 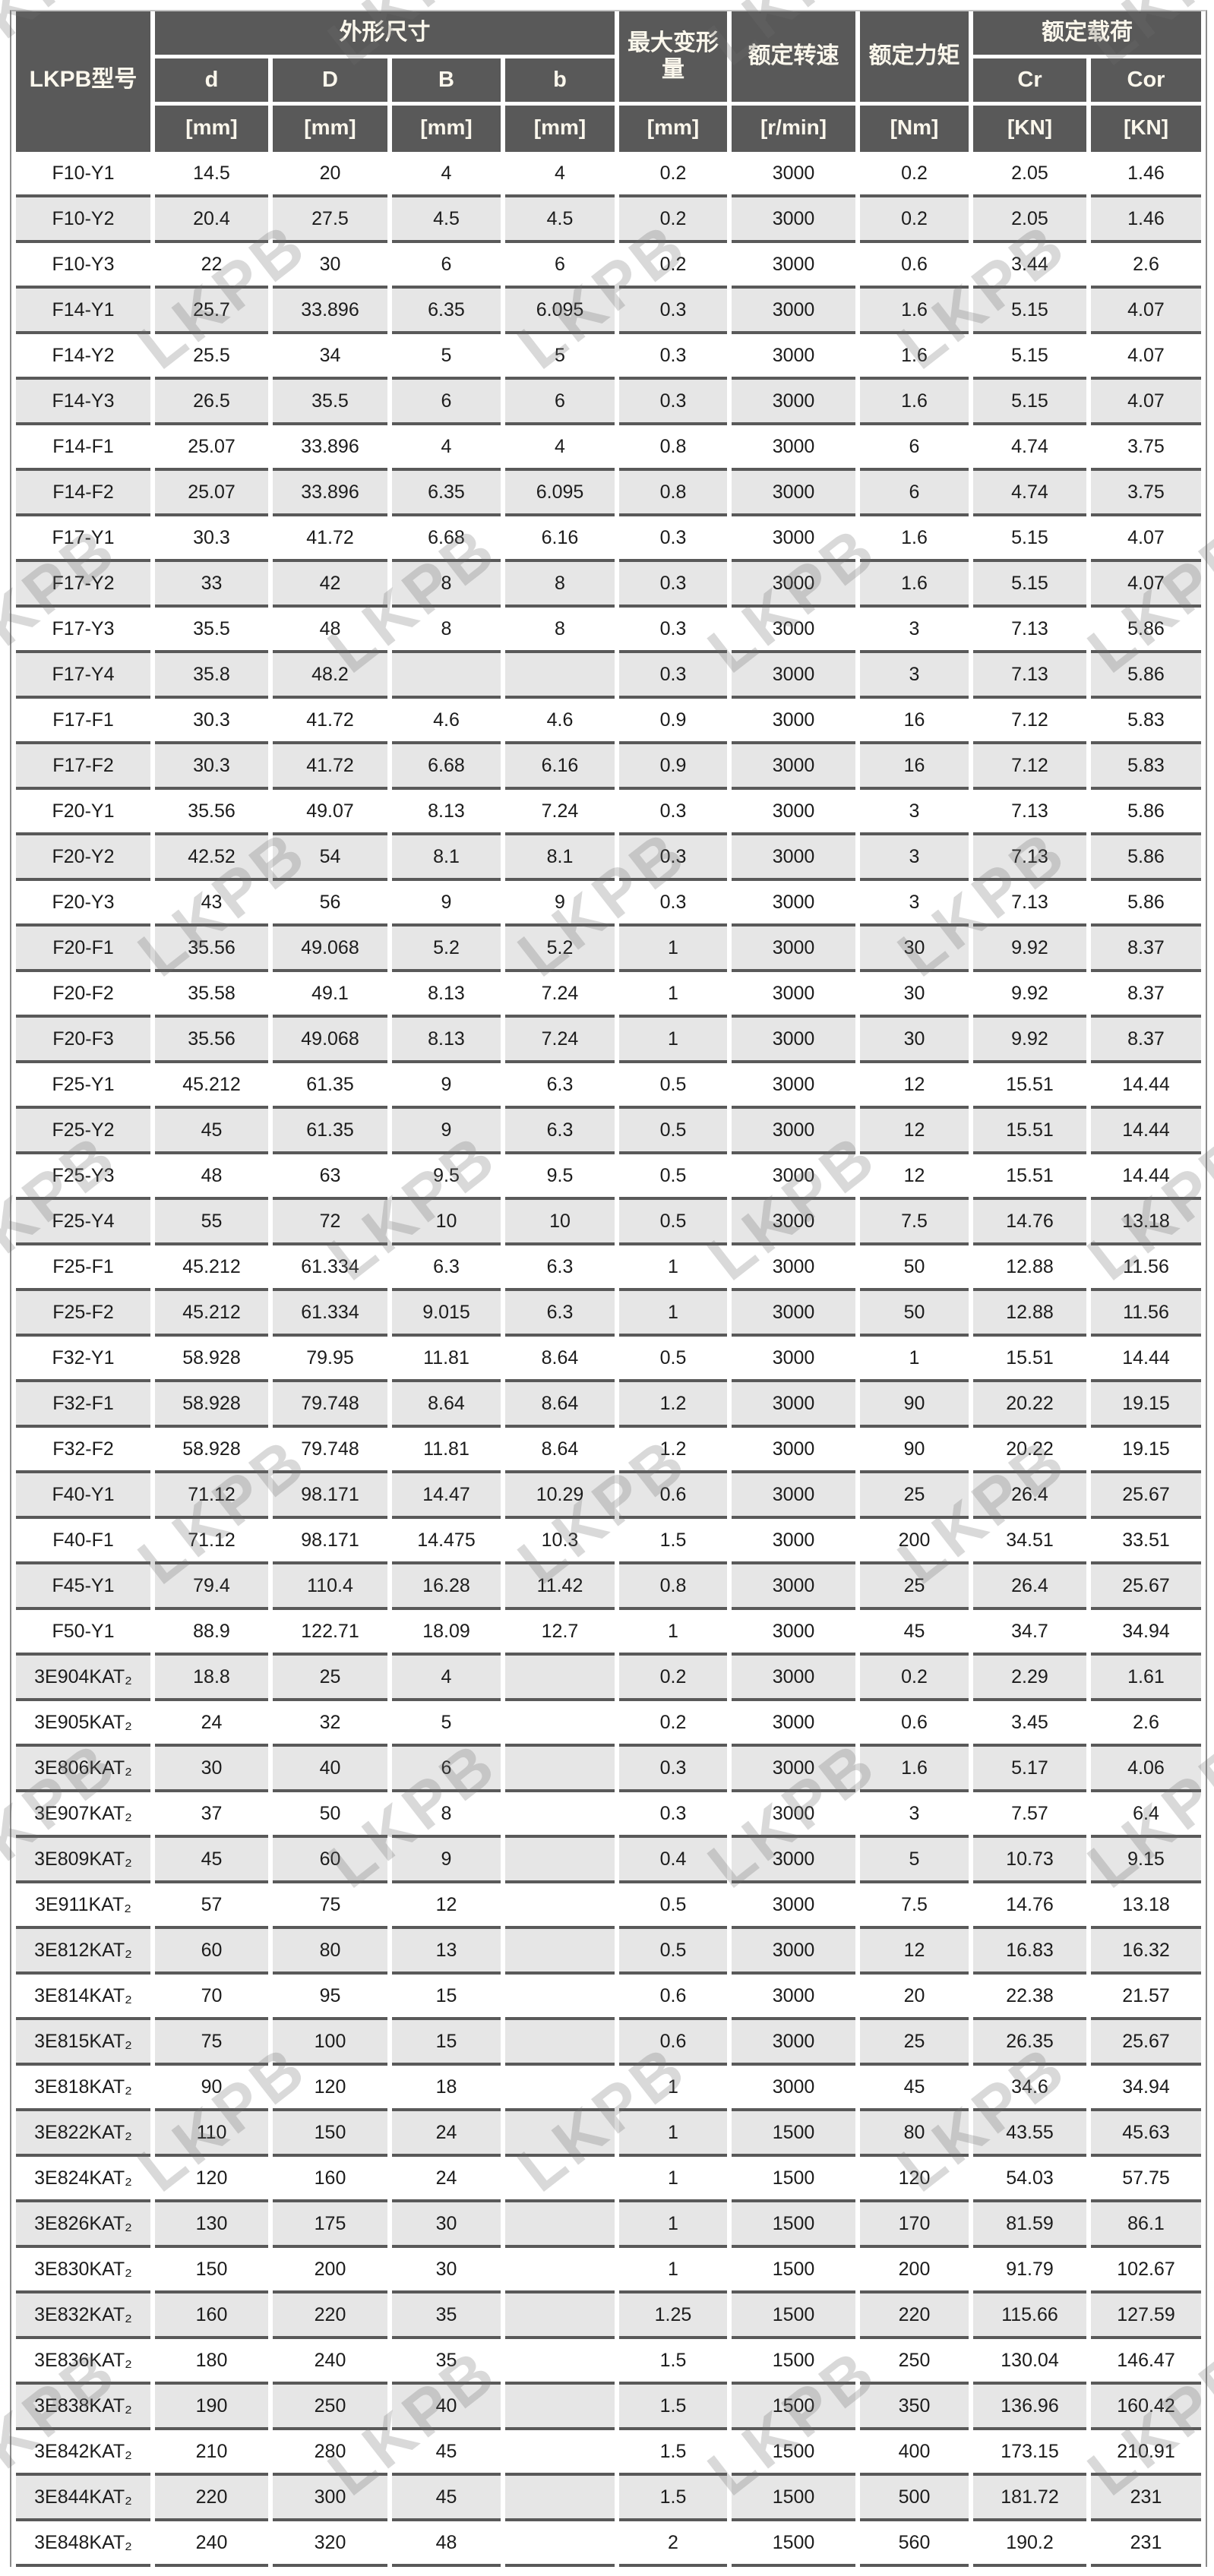 I want to click on cell-cor: 4.07, so click(x=1146, y=539).